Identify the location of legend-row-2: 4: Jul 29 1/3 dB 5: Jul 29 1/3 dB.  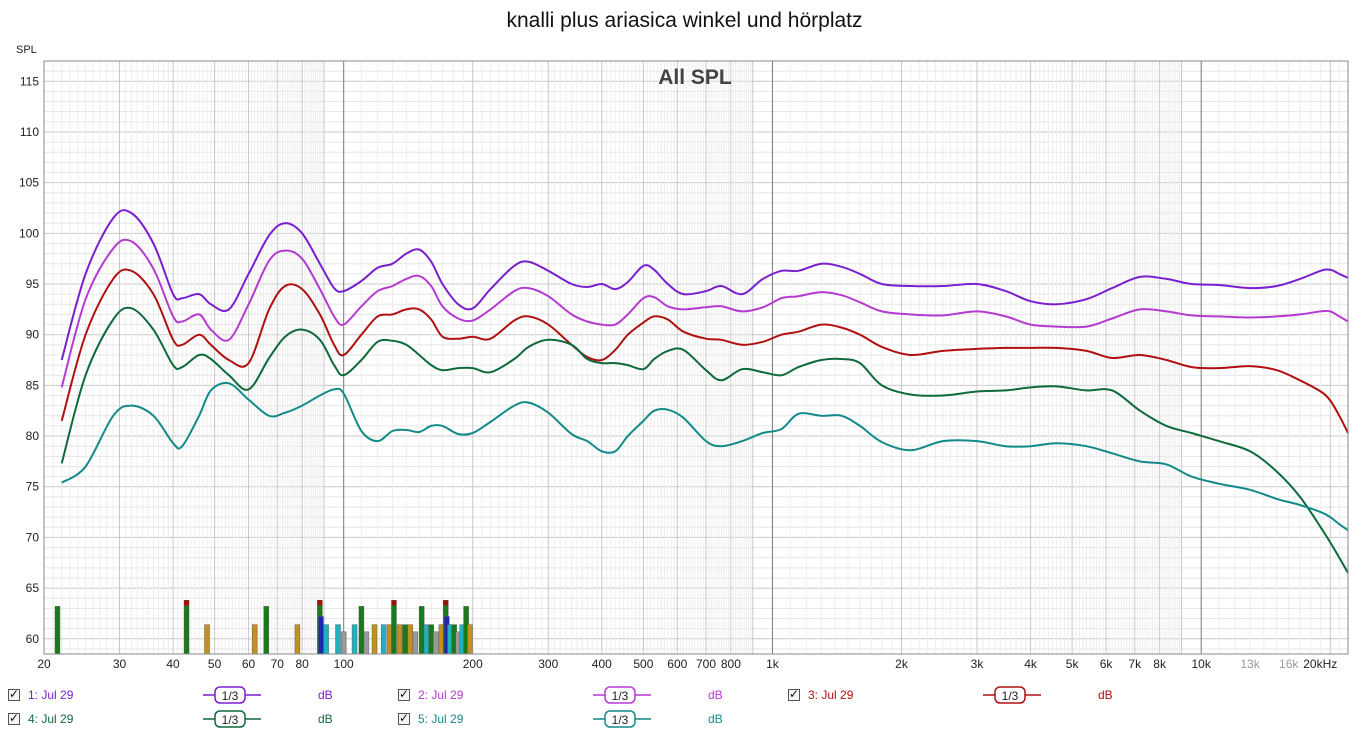
(684, 720).